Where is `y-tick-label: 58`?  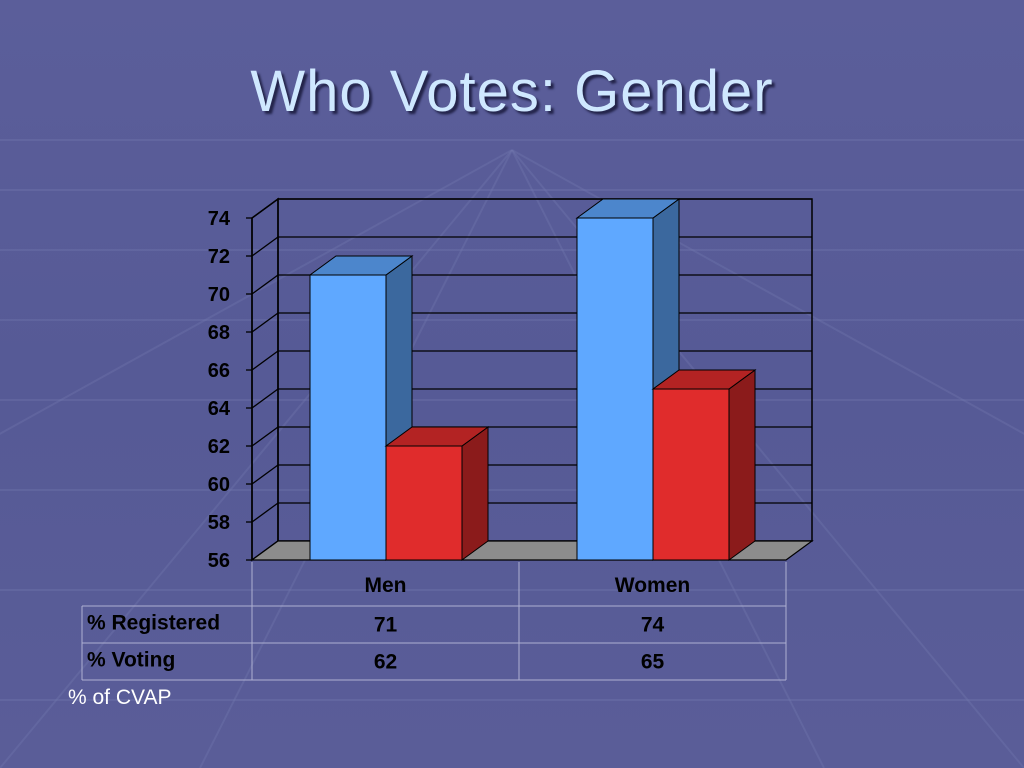 y-tick-label: 58 is located at coordinates (219, 523).